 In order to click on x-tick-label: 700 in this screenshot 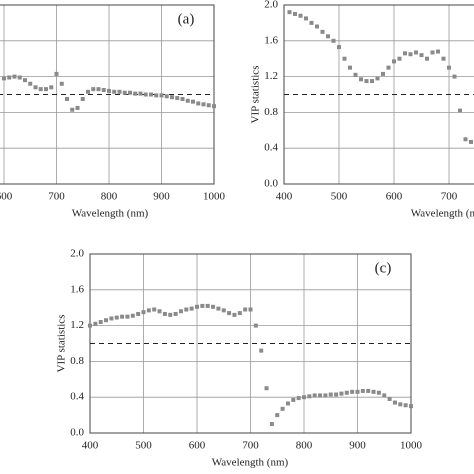, I will do `click(449, 197)`.